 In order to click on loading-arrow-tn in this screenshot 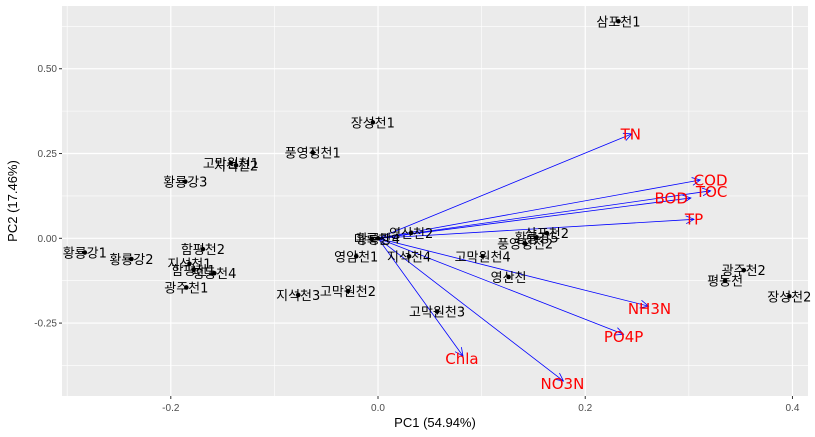, I will do `click(505, 186)`.